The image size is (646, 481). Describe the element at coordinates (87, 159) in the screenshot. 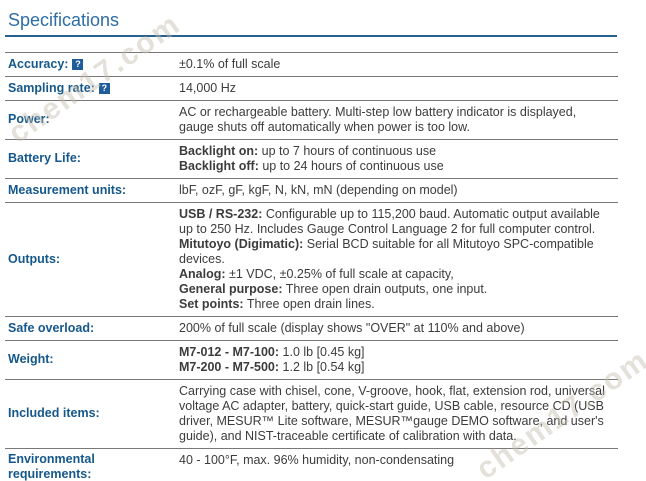

I see `spec-label: Battery Life:` at that location.